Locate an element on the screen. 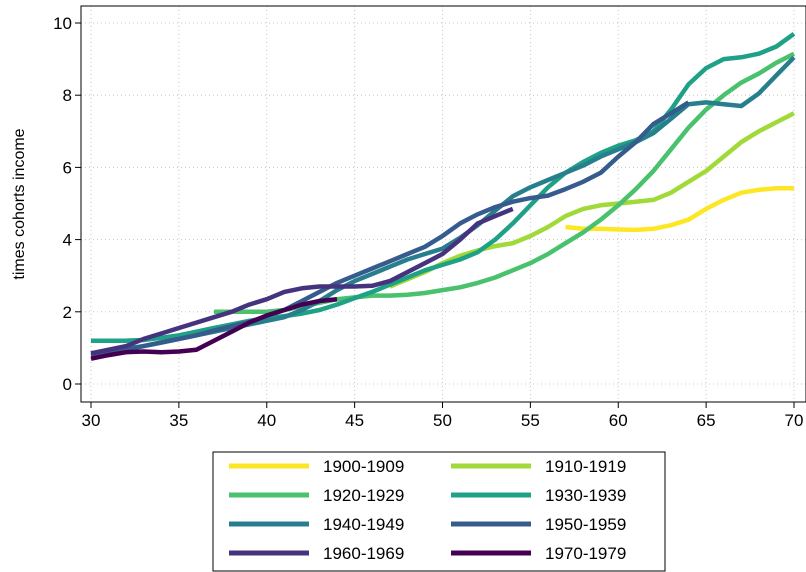 This screenshot has height=572, width=806. y-tick-label: 2 is located at coordinates (67, 312).